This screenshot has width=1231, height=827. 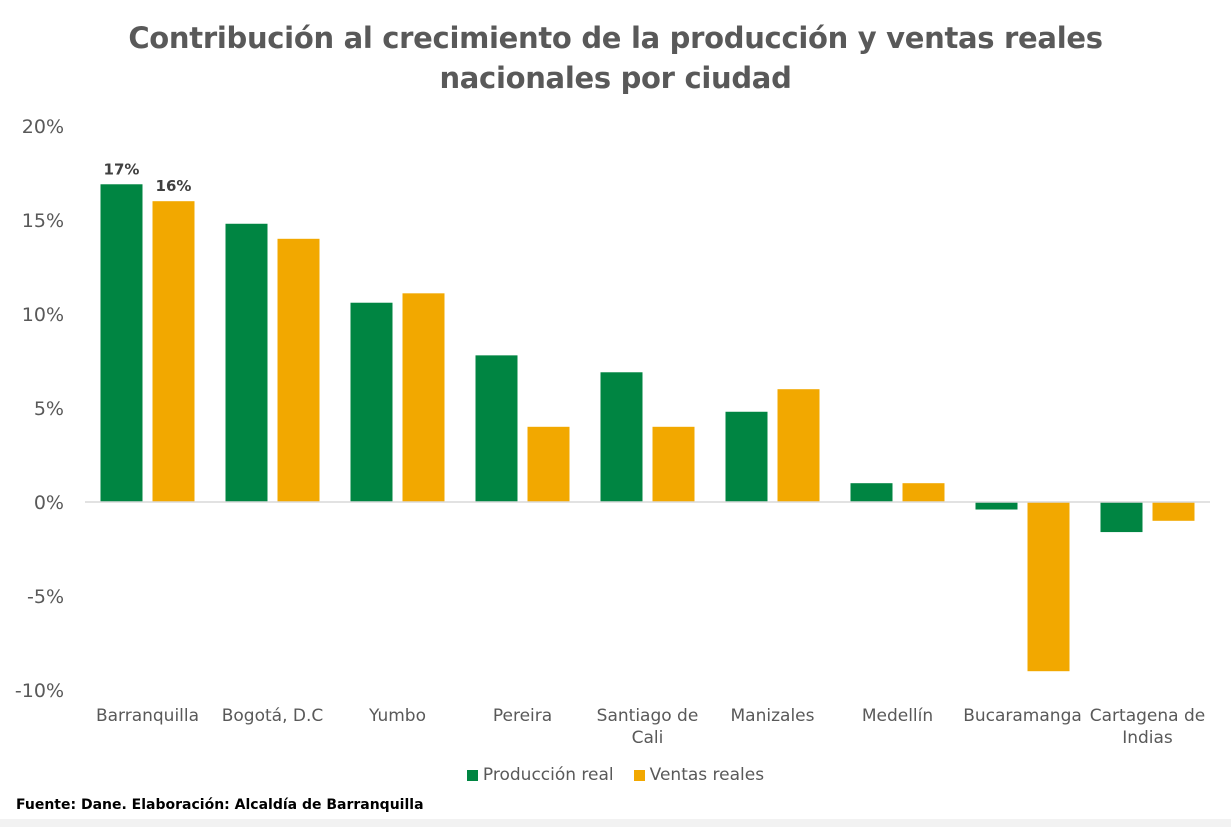 What do you see at coordinates (43, 221) in the screenshot?
I see `y-tick-label: 15%` at bounding box center [43, 221].